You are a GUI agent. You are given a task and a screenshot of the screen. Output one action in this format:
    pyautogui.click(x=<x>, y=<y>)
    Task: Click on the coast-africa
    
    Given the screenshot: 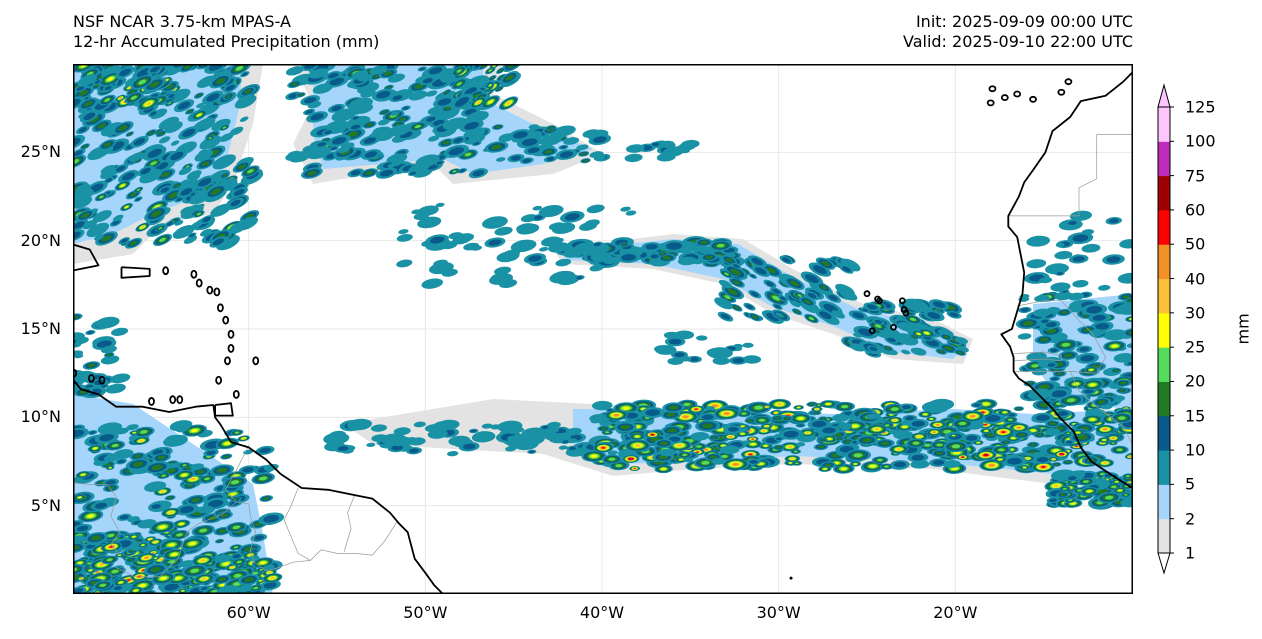 What is the action you would take?
    pyautogui.click(x=1066, y=280)
    